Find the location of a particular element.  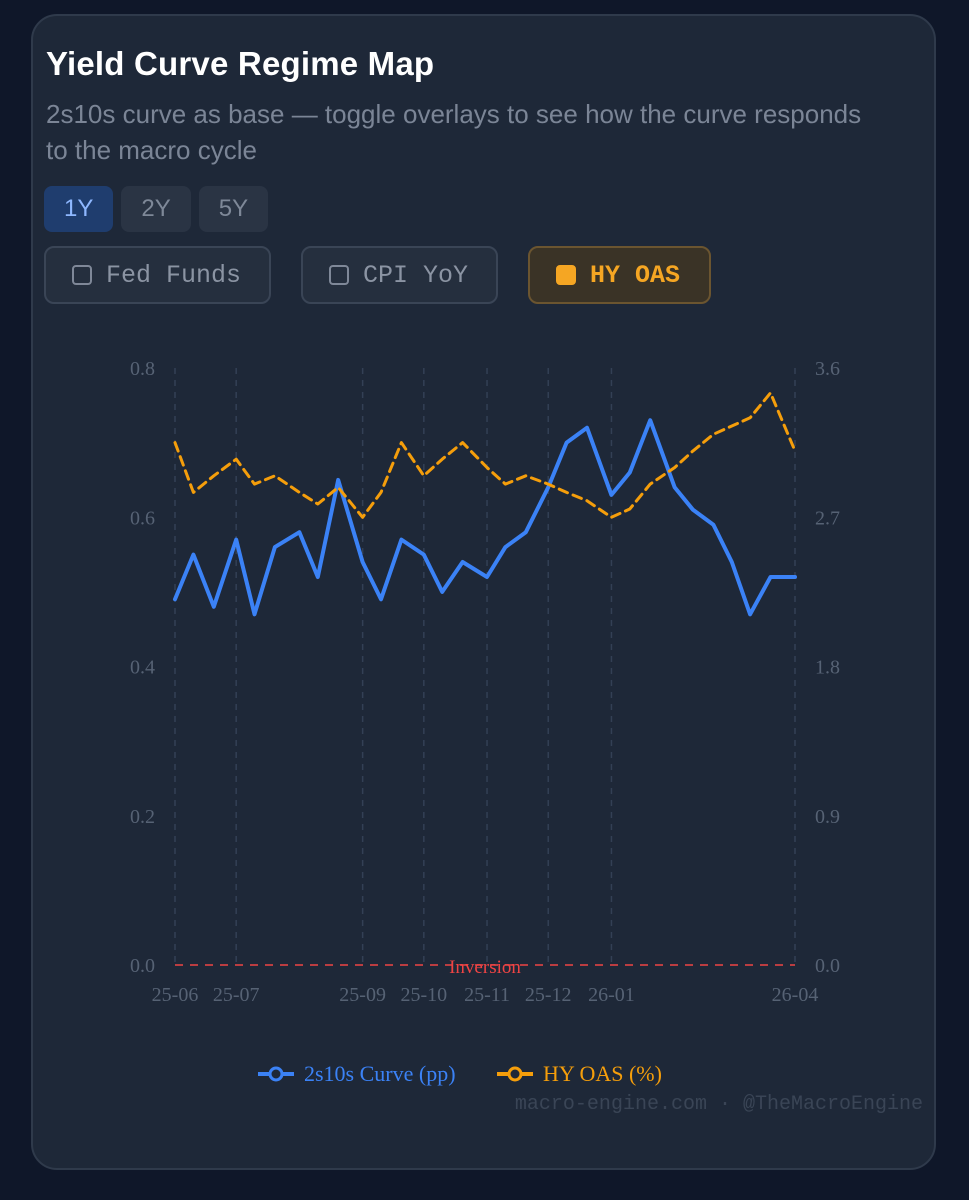

checkbox-checked-icon is located at coordinates (566, 275).